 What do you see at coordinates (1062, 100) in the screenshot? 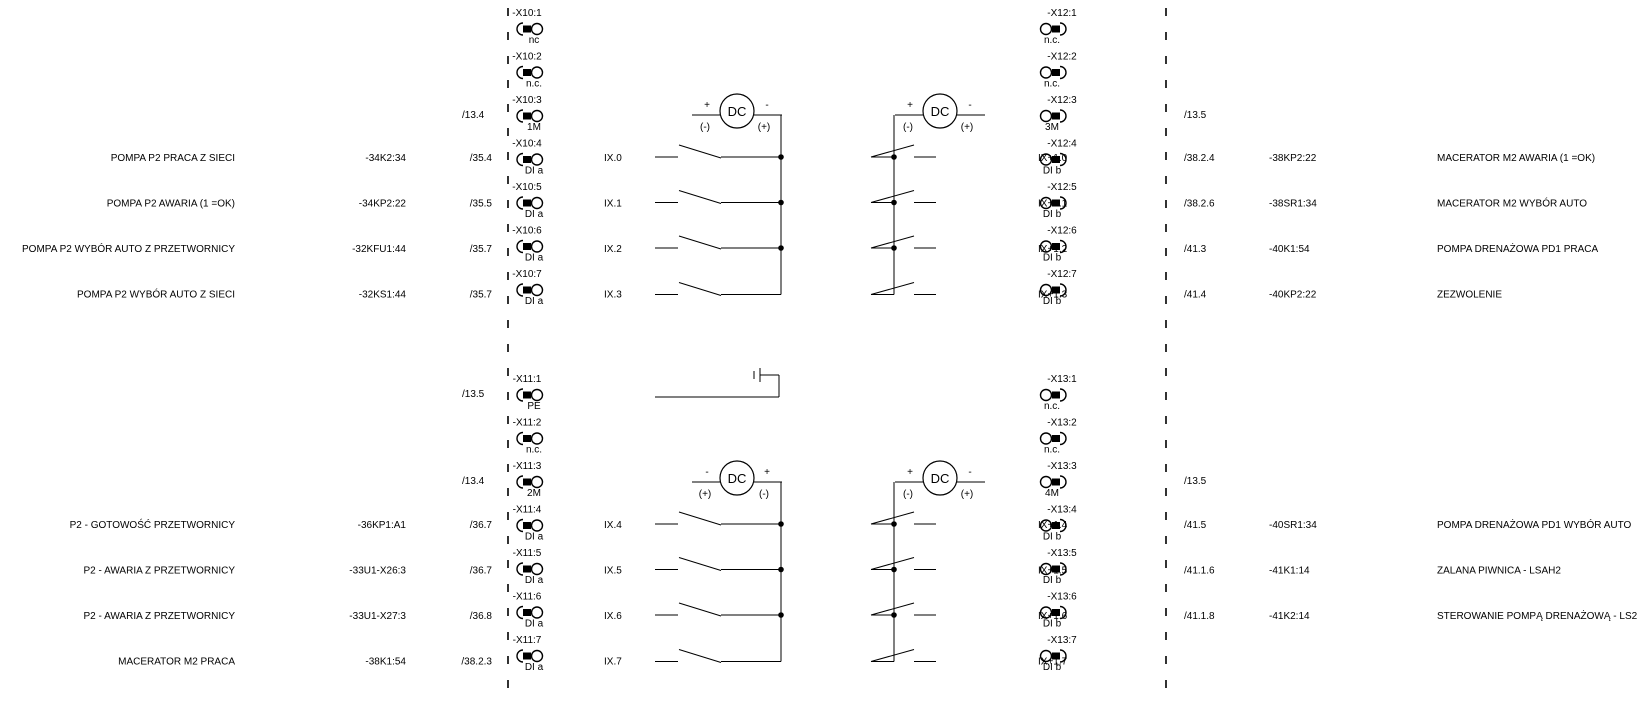
I see `terminal-label: -X12:3` at bounding box center [1062, 100].